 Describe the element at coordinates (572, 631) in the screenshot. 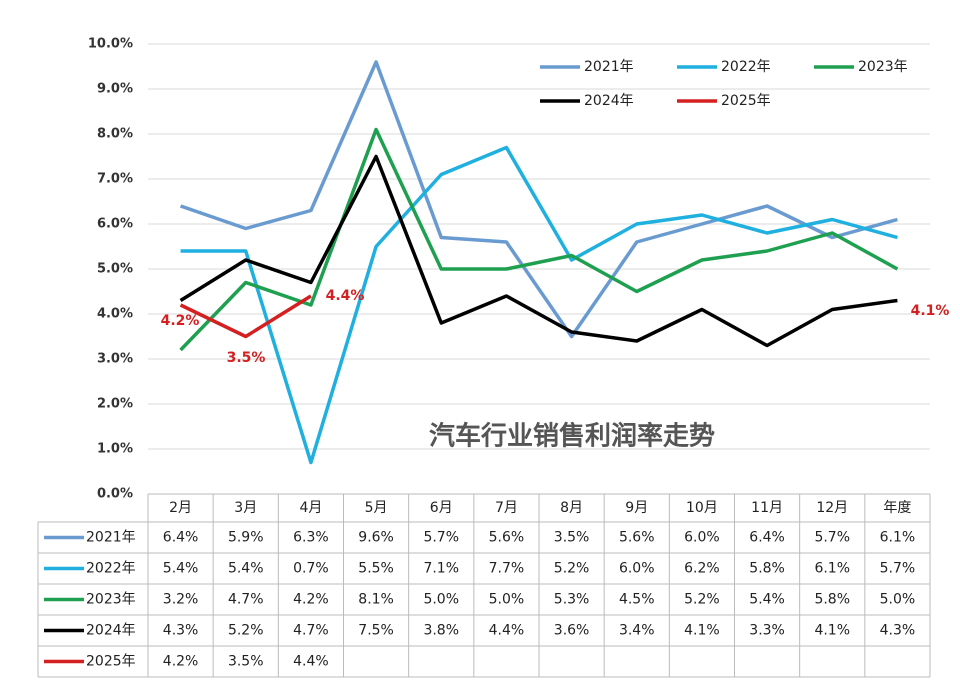

I see `data-label: 3.6%` at that location.